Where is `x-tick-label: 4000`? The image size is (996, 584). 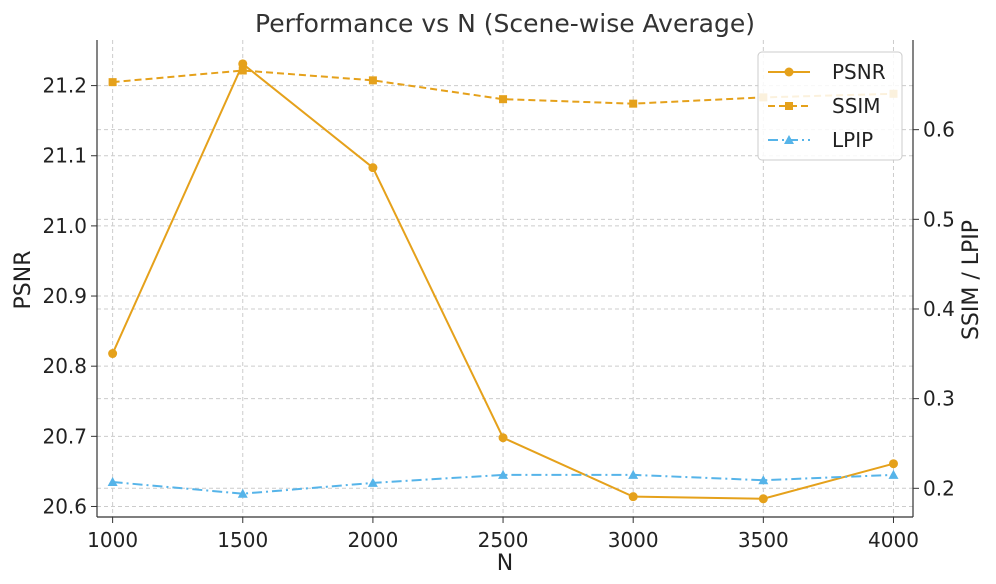 x-tick-label: 4000 is located at coordinates (893, 540).